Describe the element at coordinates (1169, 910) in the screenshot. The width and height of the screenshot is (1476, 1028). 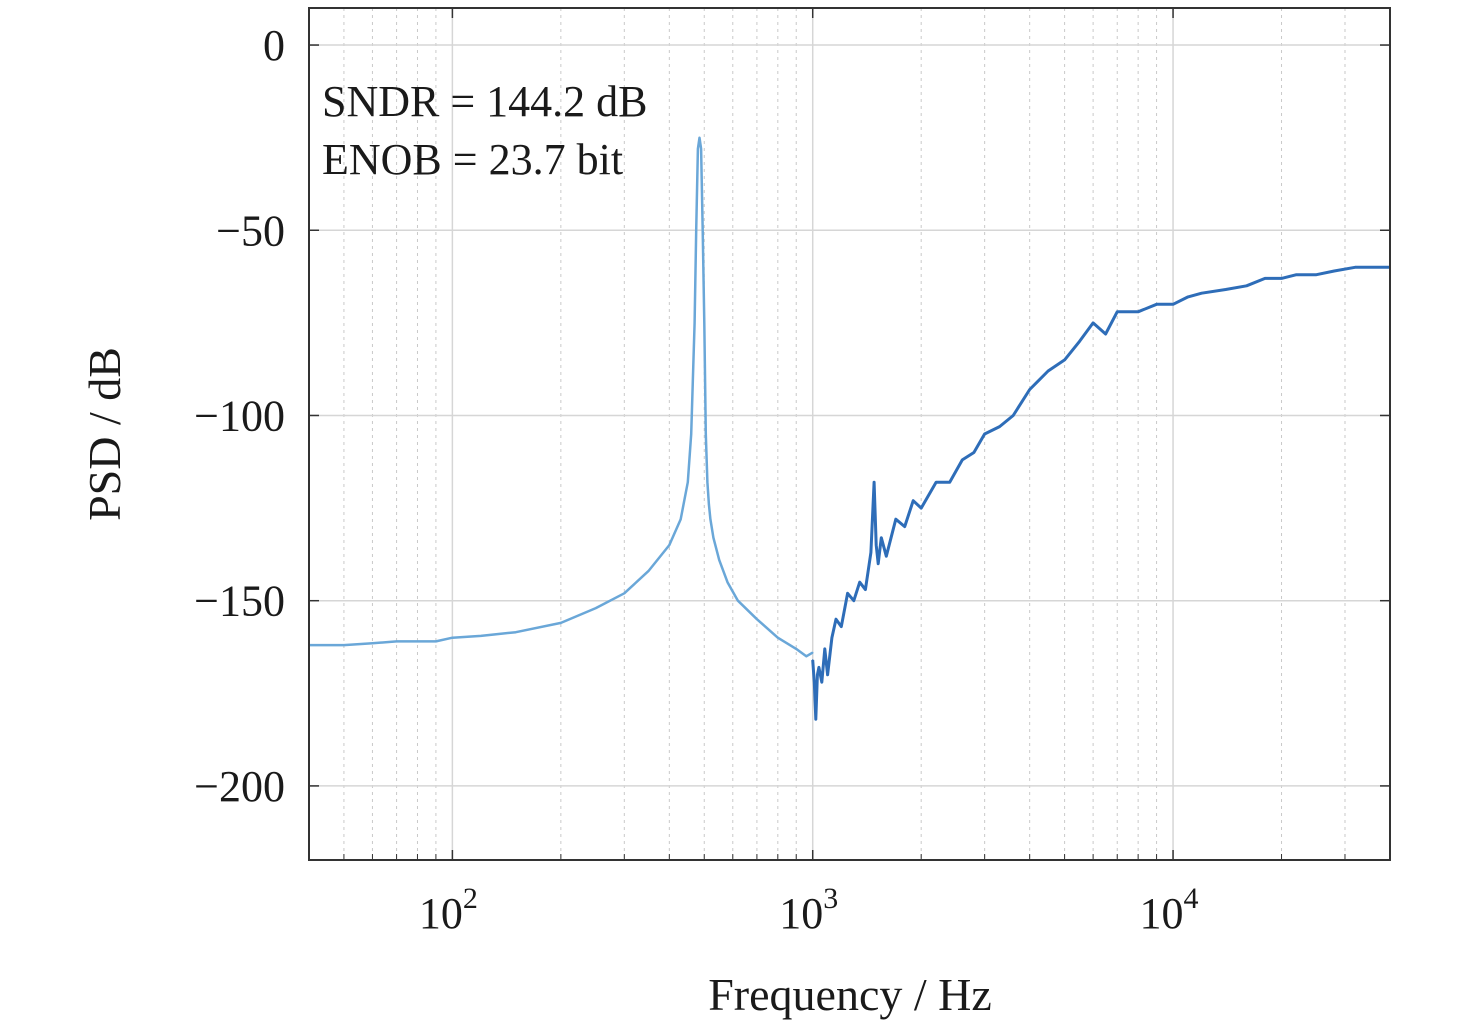
I see `x-tick-label: 10⁴` at that location.